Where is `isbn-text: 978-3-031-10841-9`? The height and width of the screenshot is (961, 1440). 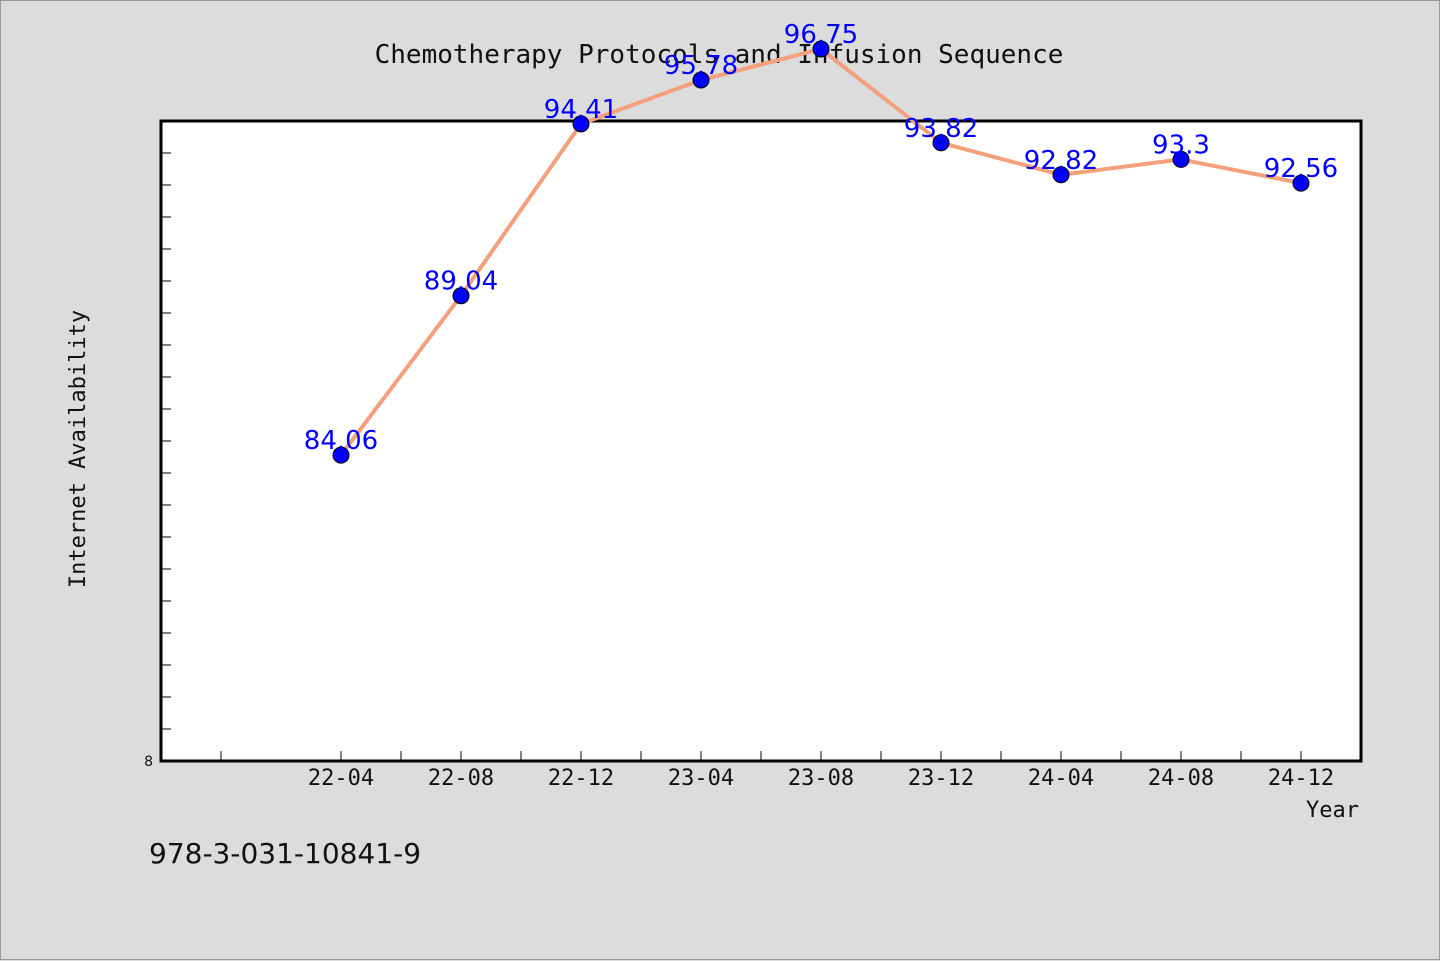
isbn-text: 978-3-031-10841-9 is located at coordinates (285, 853).